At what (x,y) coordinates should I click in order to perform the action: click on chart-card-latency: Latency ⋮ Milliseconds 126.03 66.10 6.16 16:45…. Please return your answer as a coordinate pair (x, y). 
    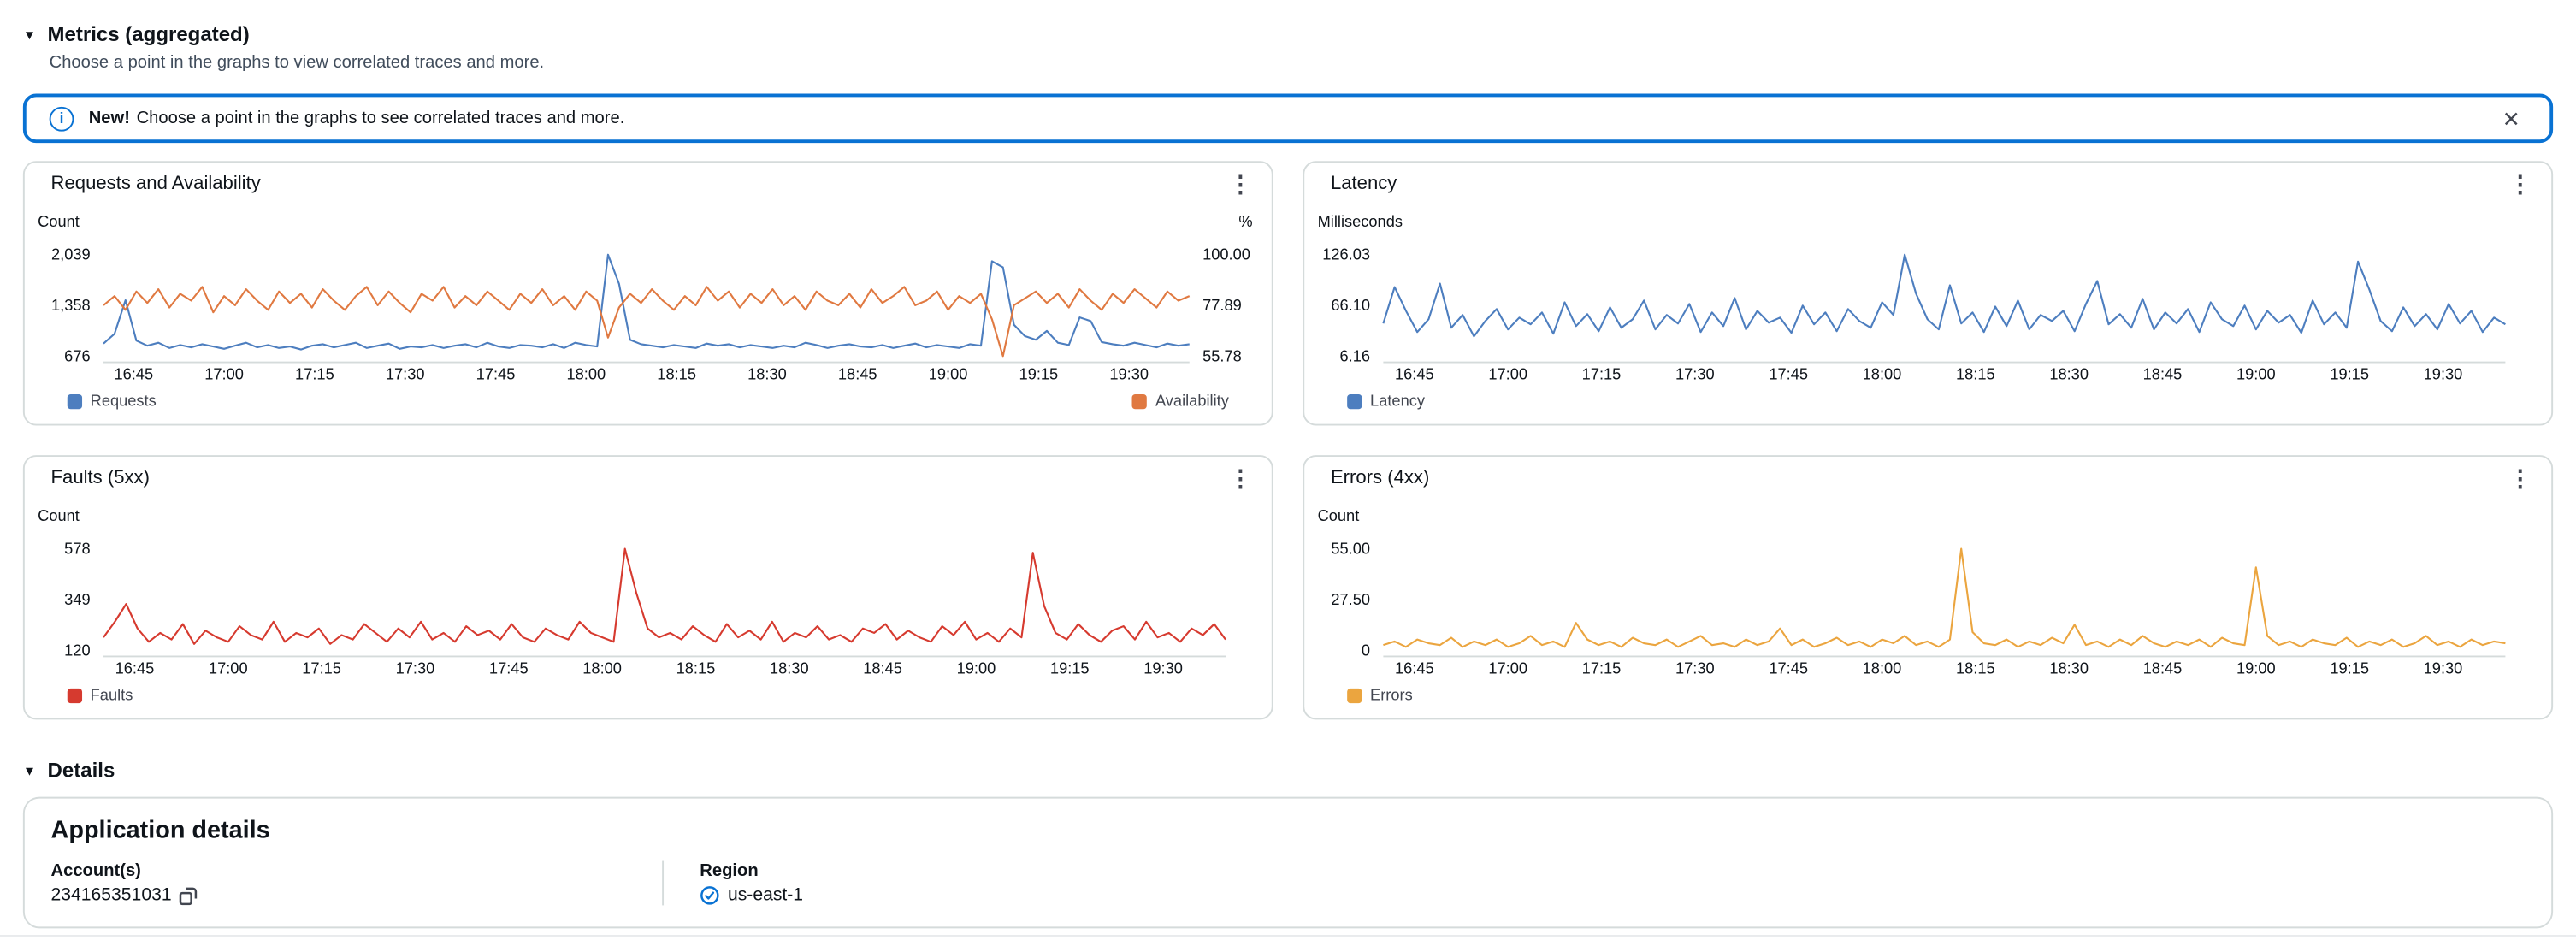
    Looking at the image, I should click on (1928, 293).